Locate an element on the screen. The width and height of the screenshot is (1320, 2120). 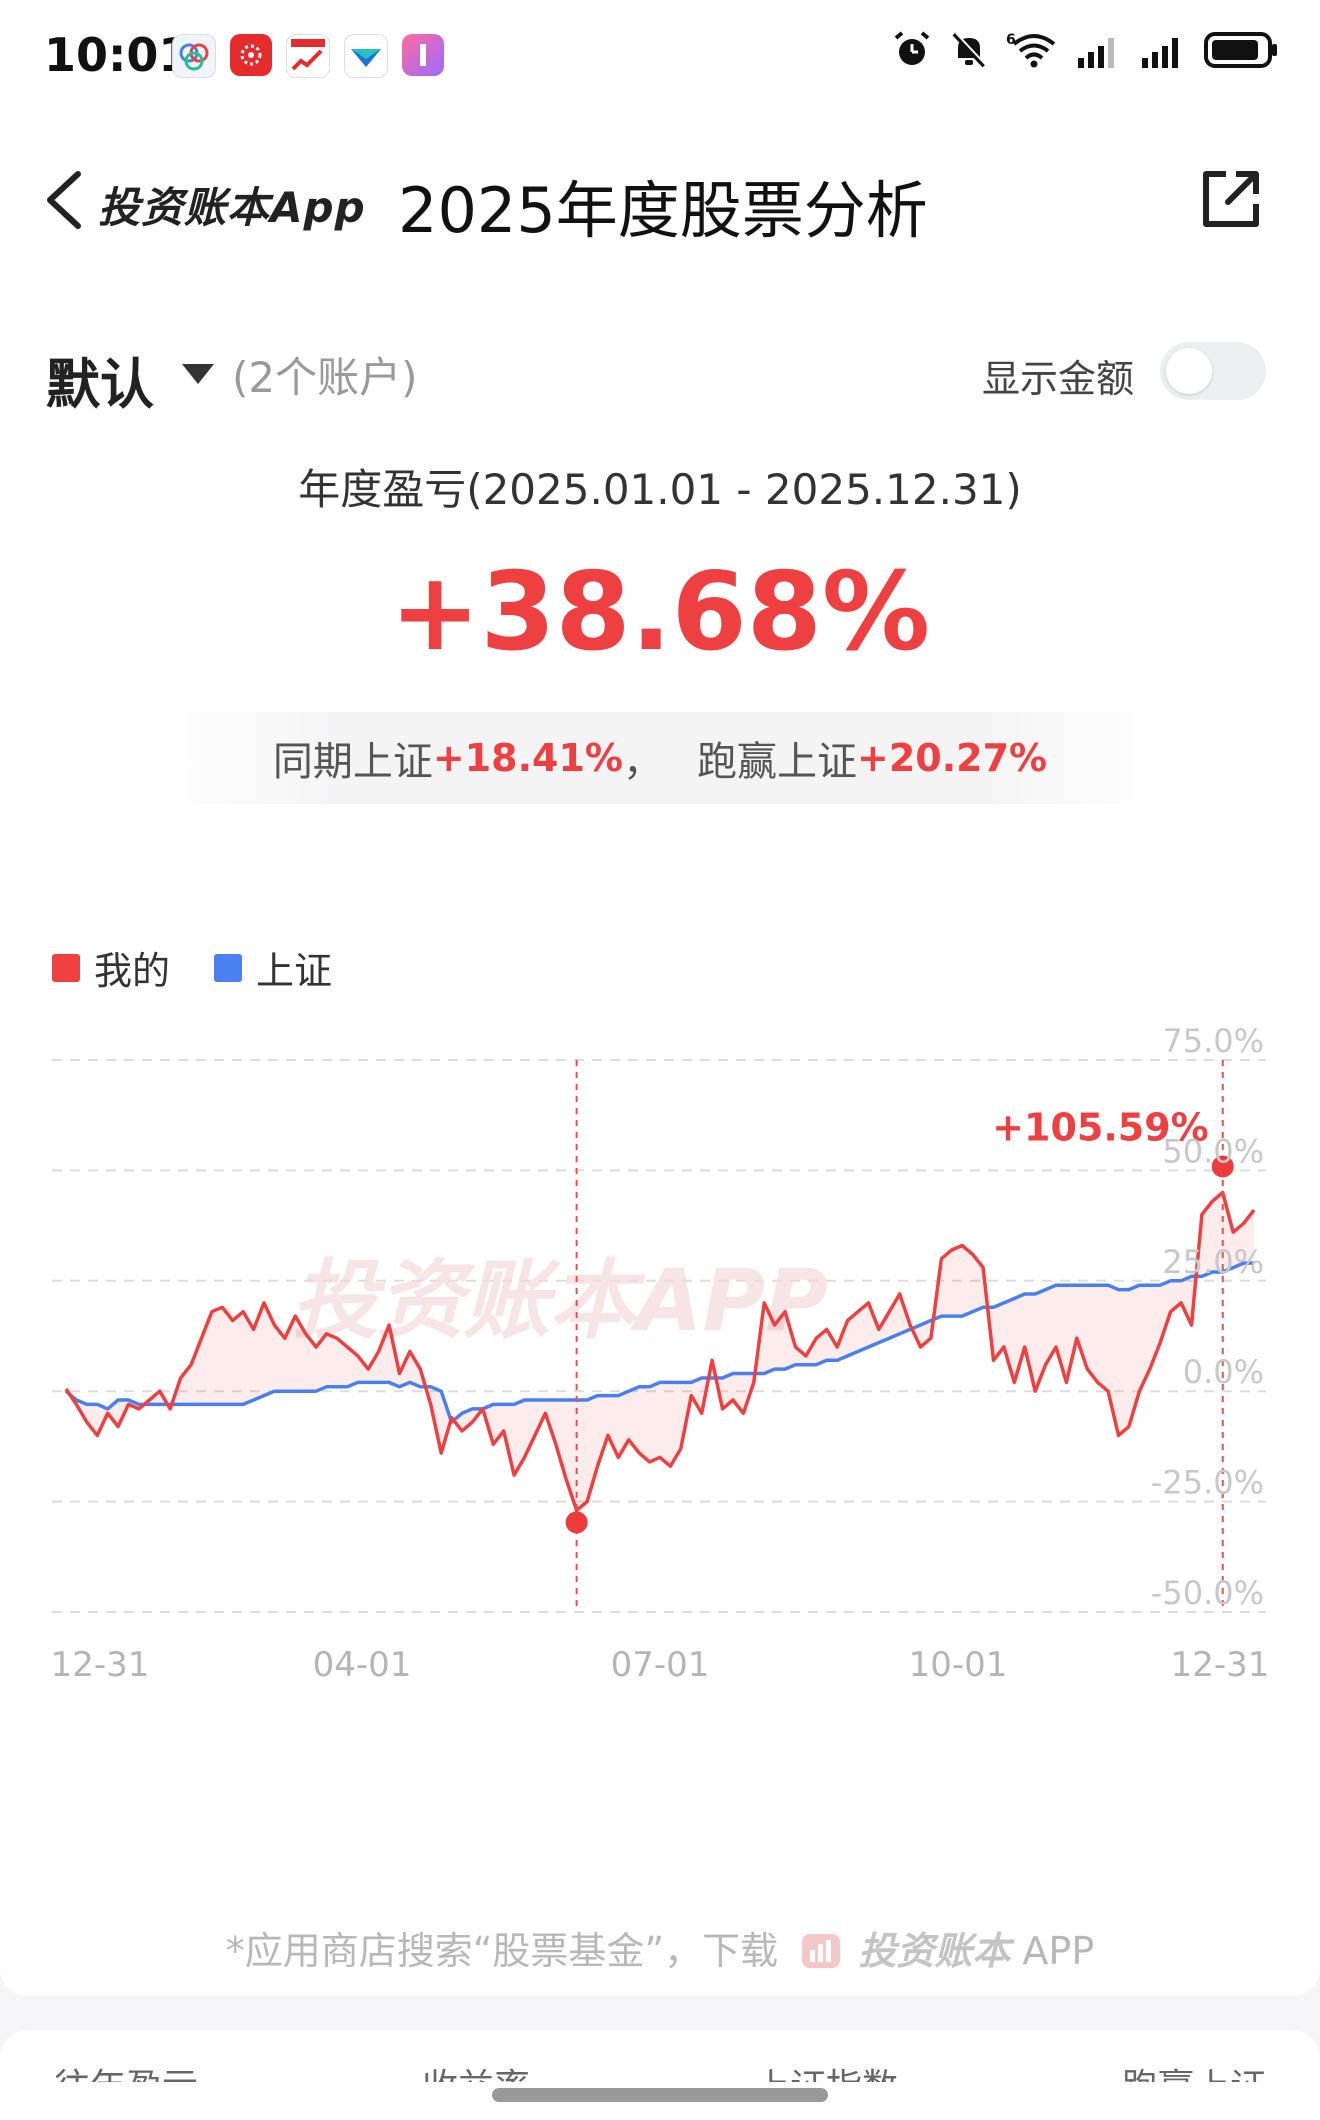
series-line-mine is located at coordinates (660, 1351).